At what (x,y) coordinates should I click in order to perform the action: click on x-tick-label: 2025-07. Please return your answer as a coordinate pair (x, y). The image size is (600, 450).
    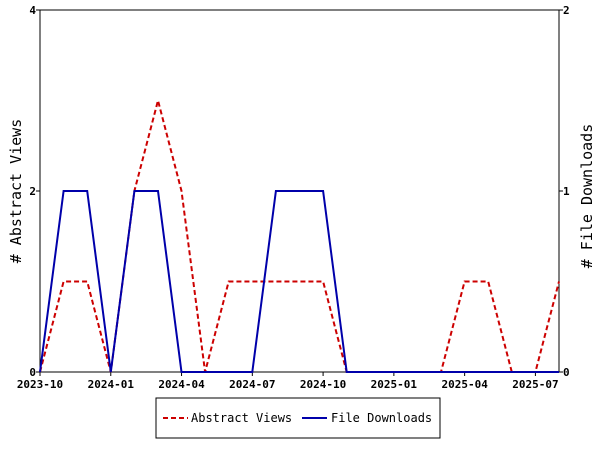
    Looking at the image, I should click on (535, 384).